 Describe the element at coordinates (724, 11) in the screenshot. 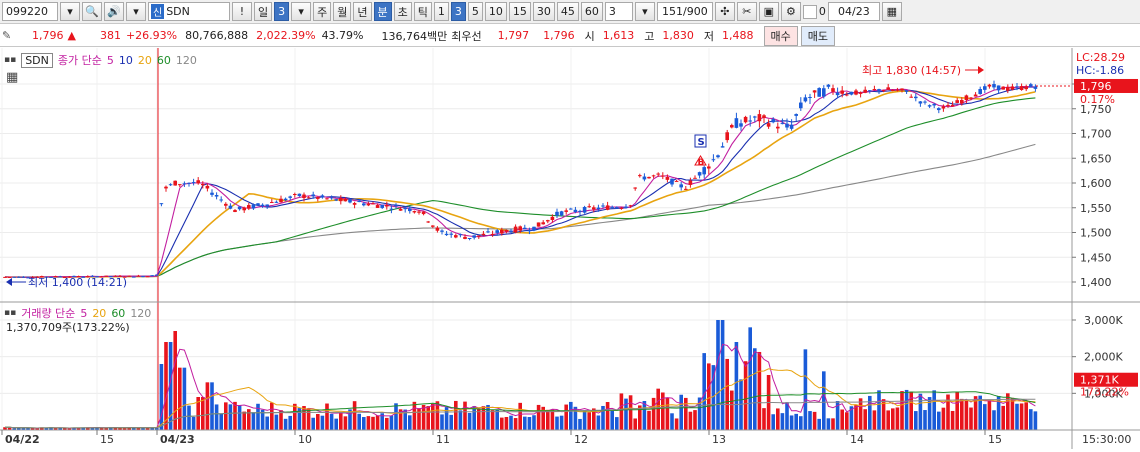

I see `crosshair-button: ✣` at that location.